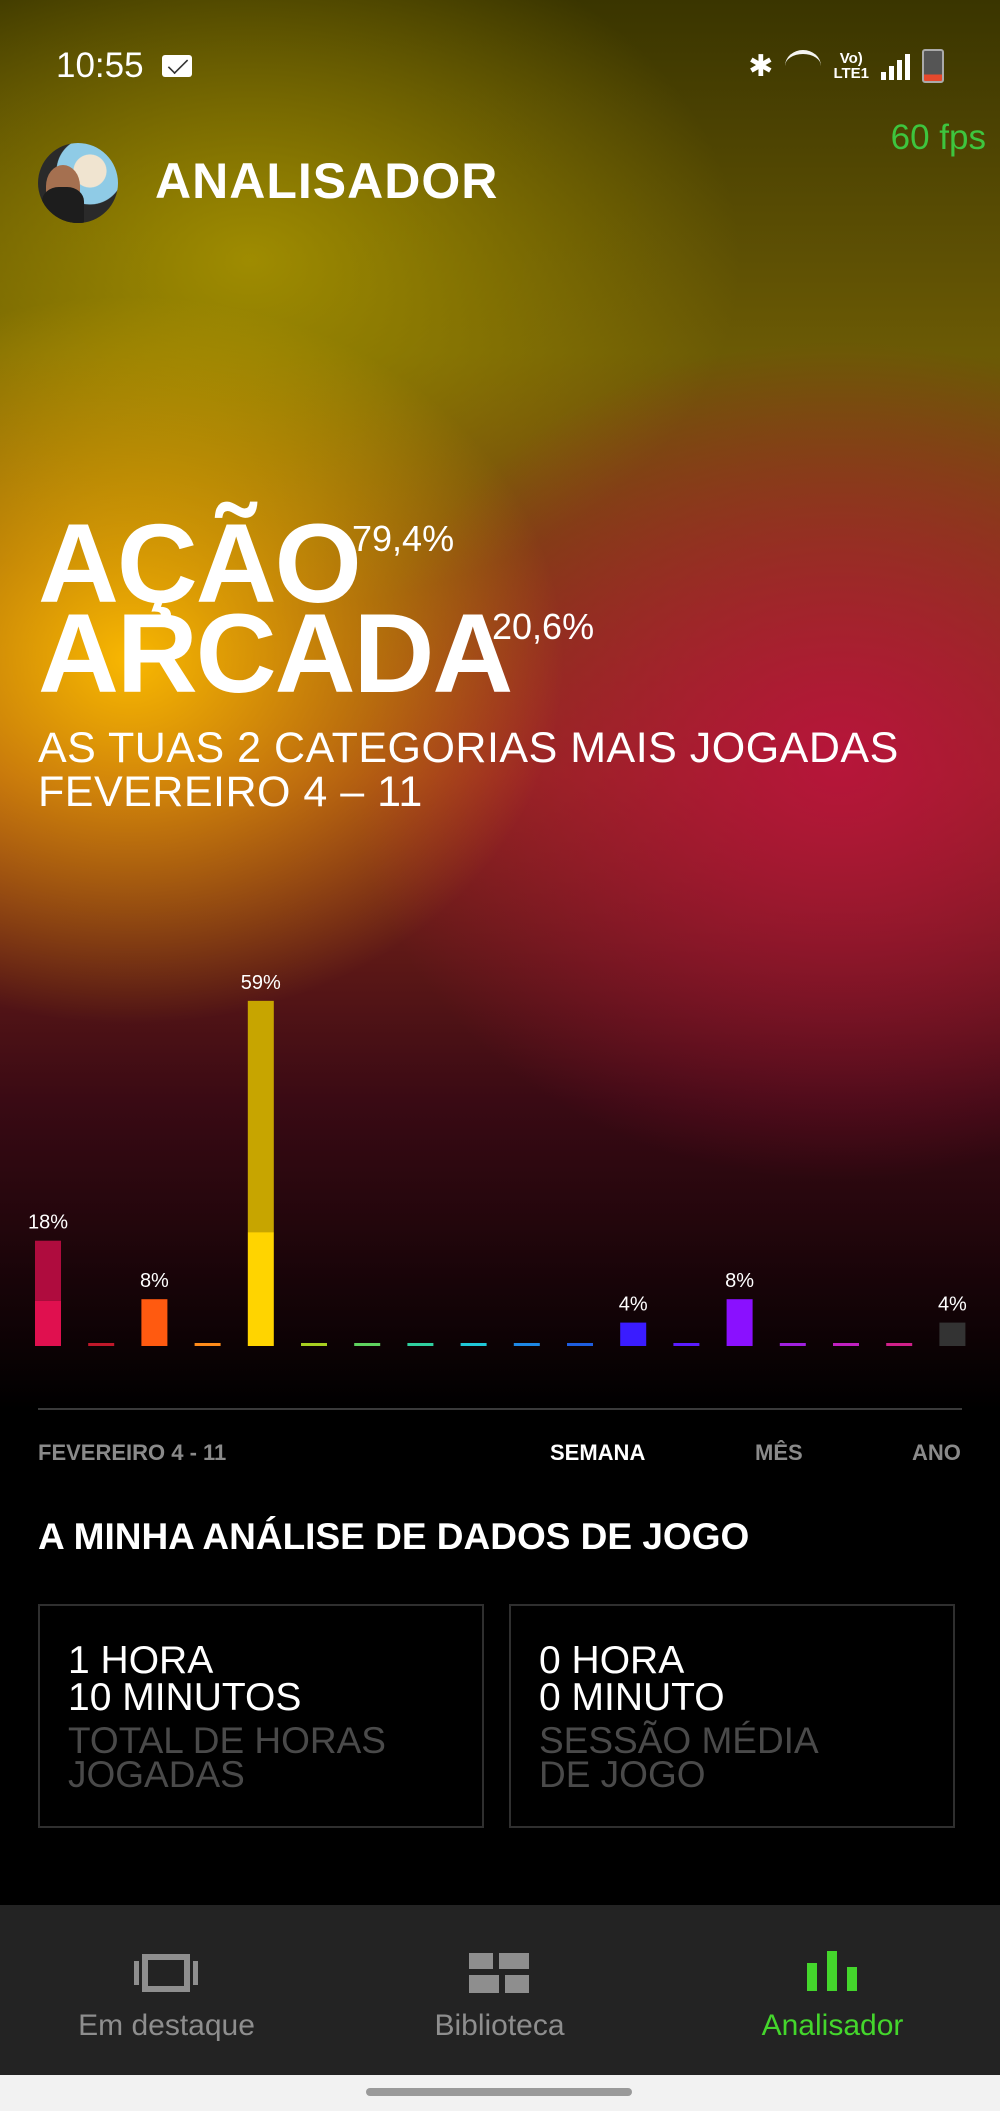 This screenshot has width=1000, height=2111. I want to click on library-icon, so click(499, 1973).